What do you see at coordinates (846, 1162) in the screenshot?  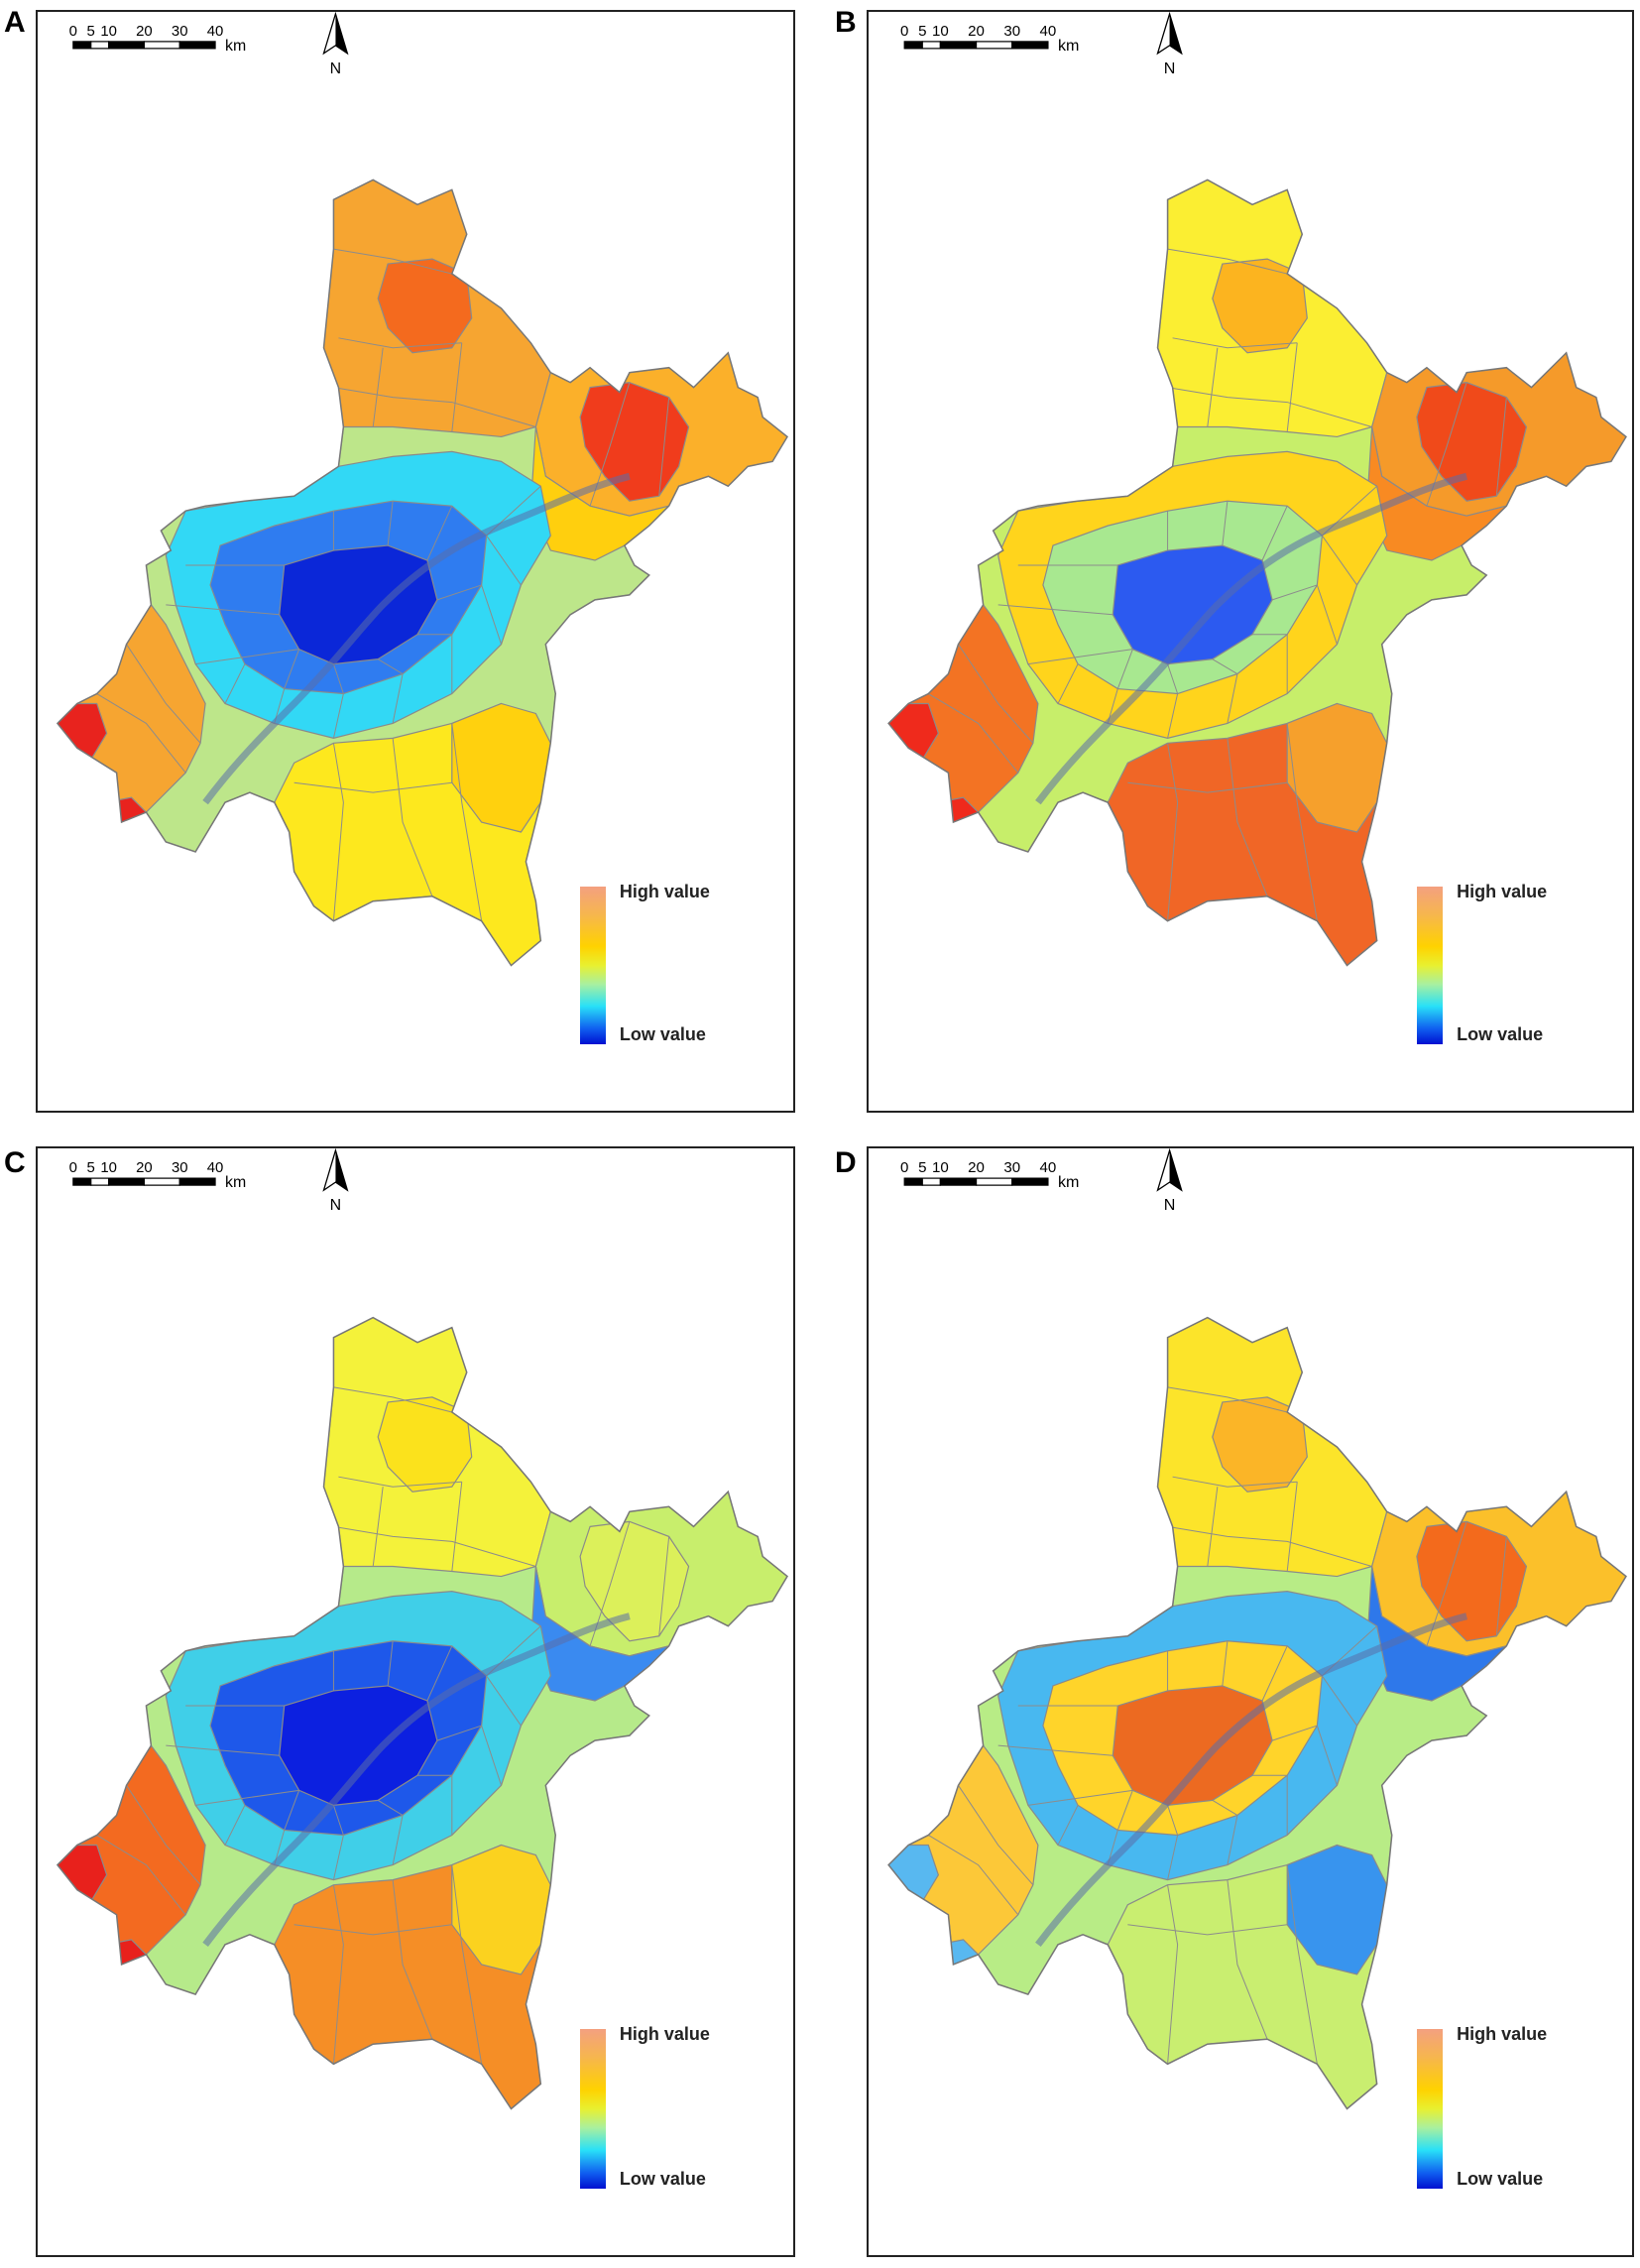 I see `panel-label-d: D` at bounding box center [846, 1162].